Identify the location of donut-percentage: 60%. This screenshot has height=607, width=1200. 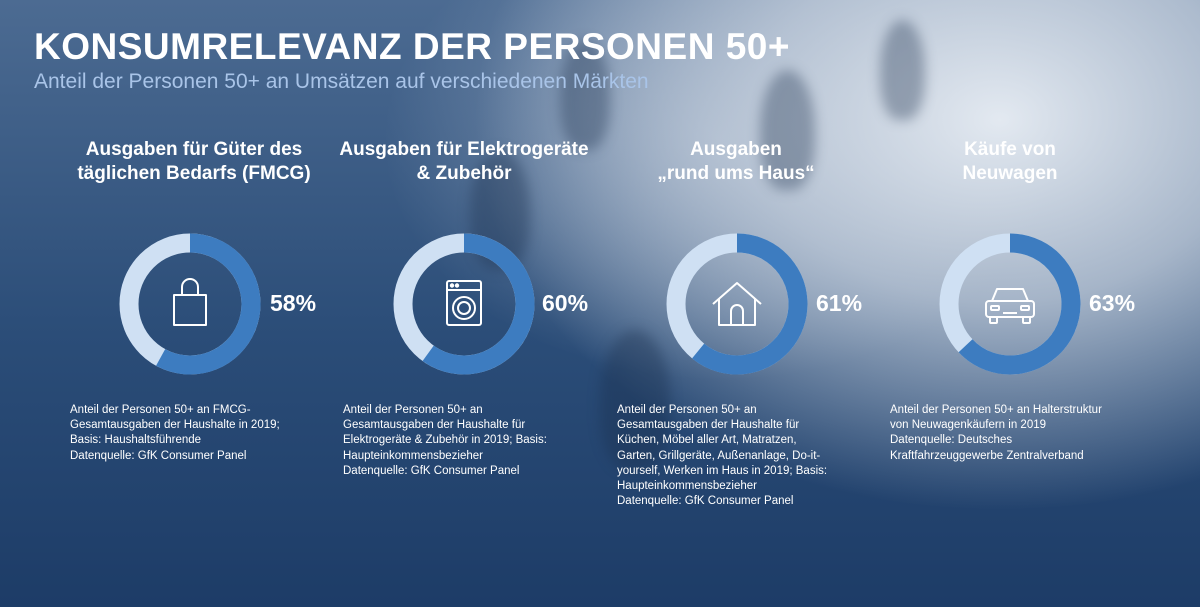
(565, 303).